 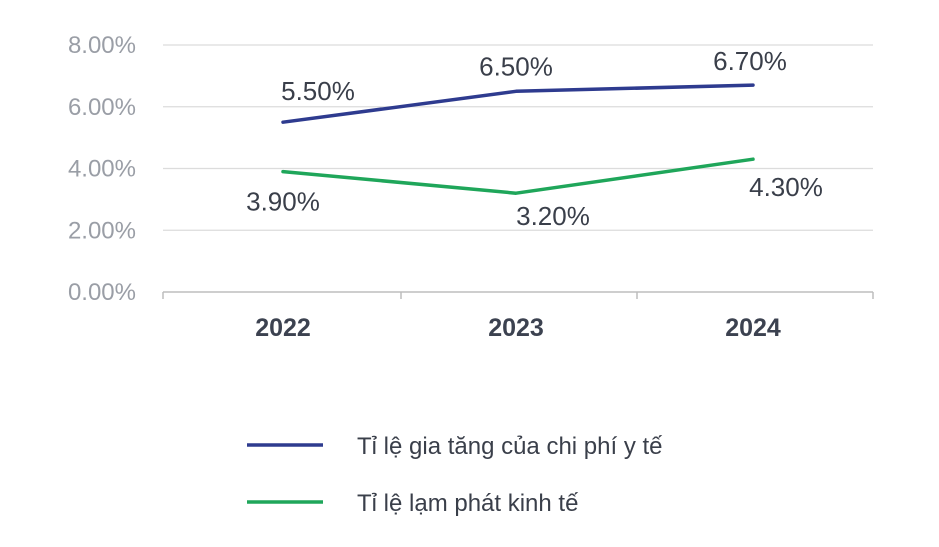 I want to click on x-tick-label: 2024, so click(x=753, y=328).